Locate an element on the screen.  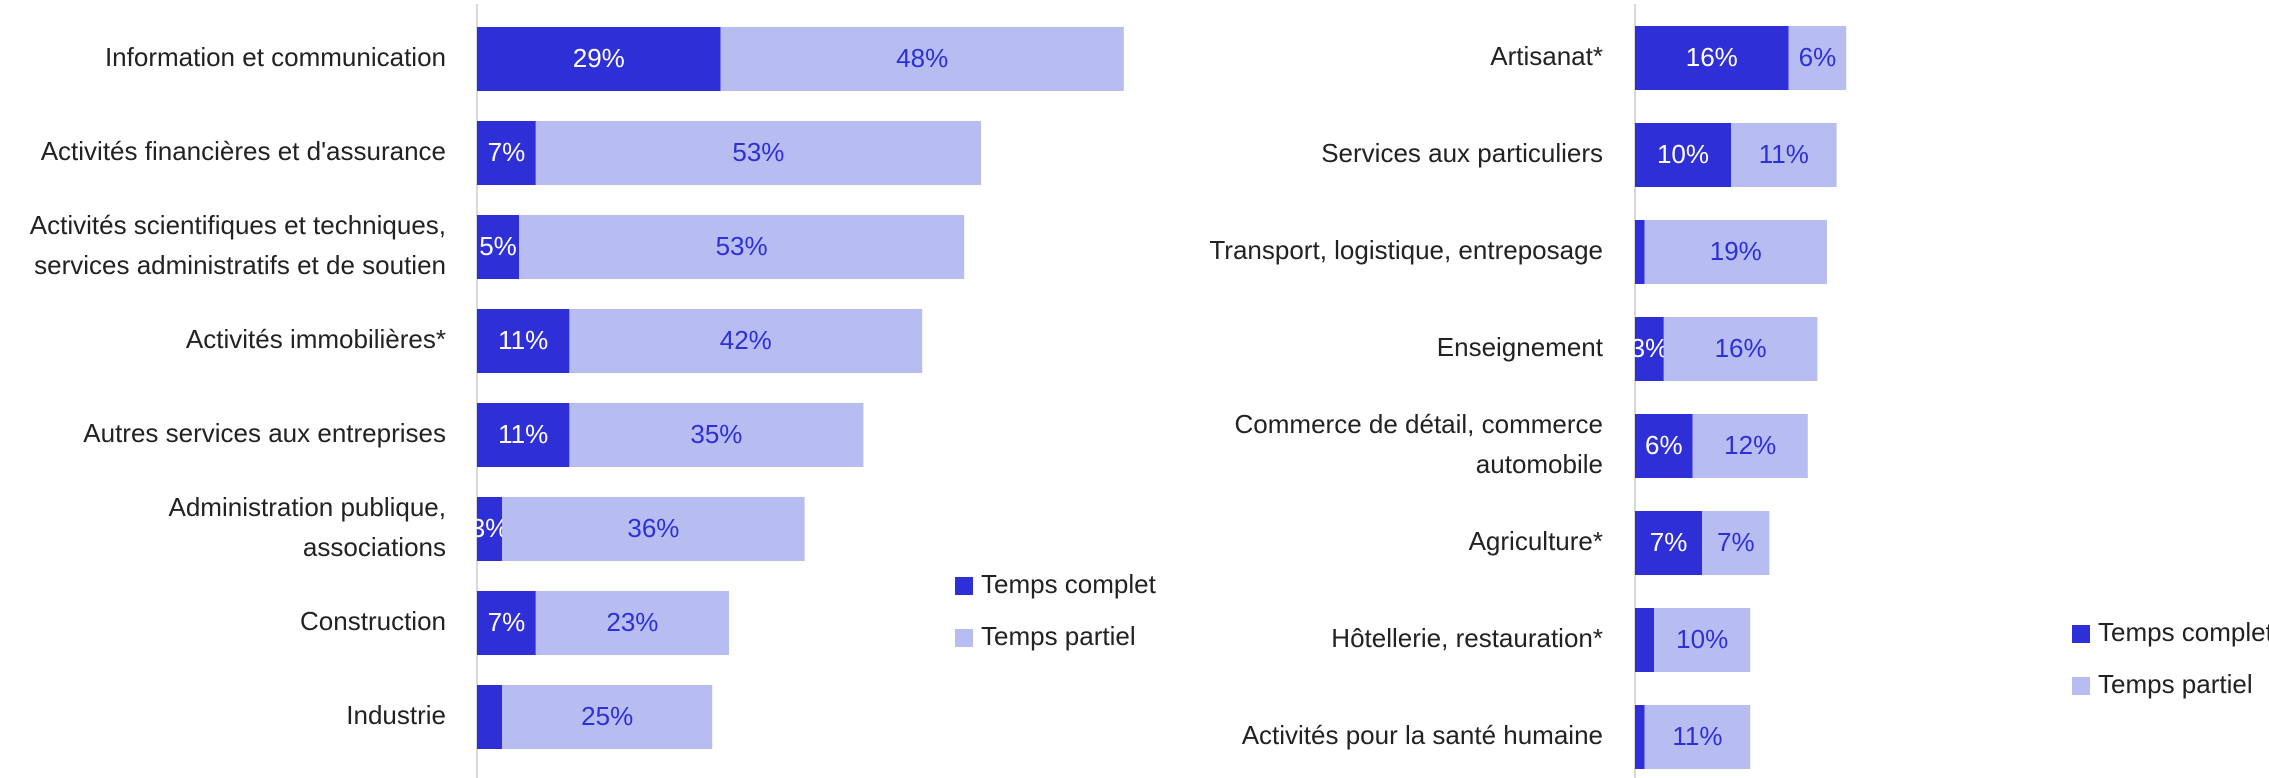
category-label: Enseignement is located at coordinates (1520, 347).